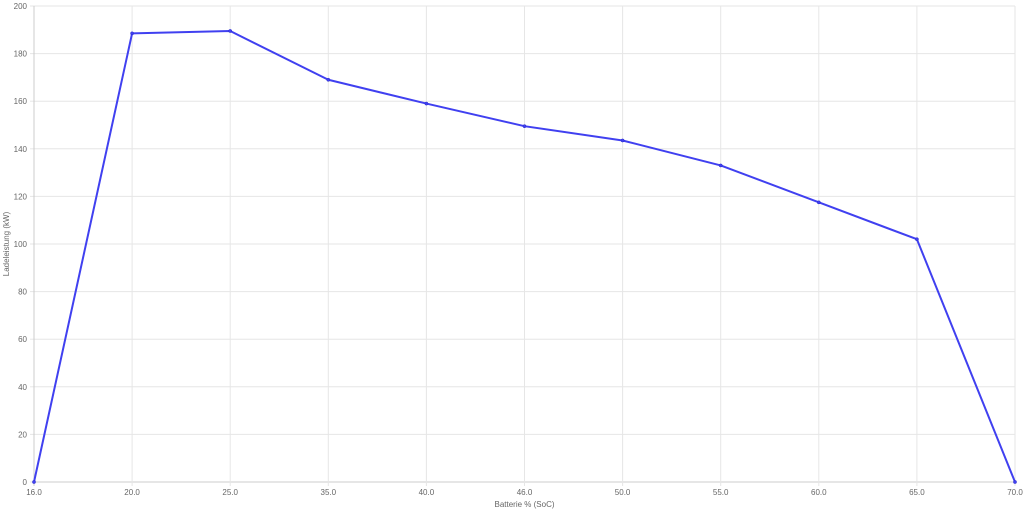 This screenshot has height=512, width=1024. What do you see at coordinates (21, 101) in the screenshot?
I see `y-tick-label: 160` at bounding box center [21, 101].